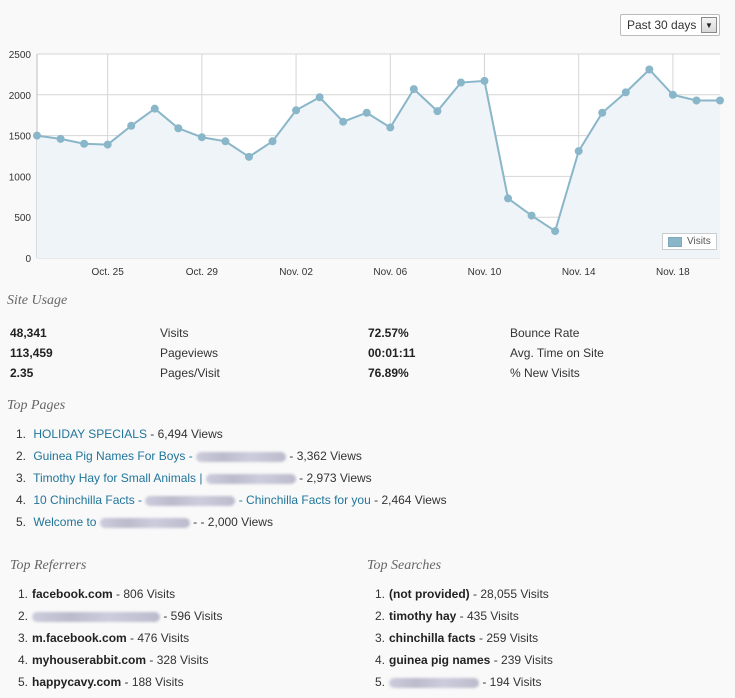 Image resolution: width=735 pixels, height=698 pixels. I want to click on referrer-name: facebook.com, so click(72, 594).